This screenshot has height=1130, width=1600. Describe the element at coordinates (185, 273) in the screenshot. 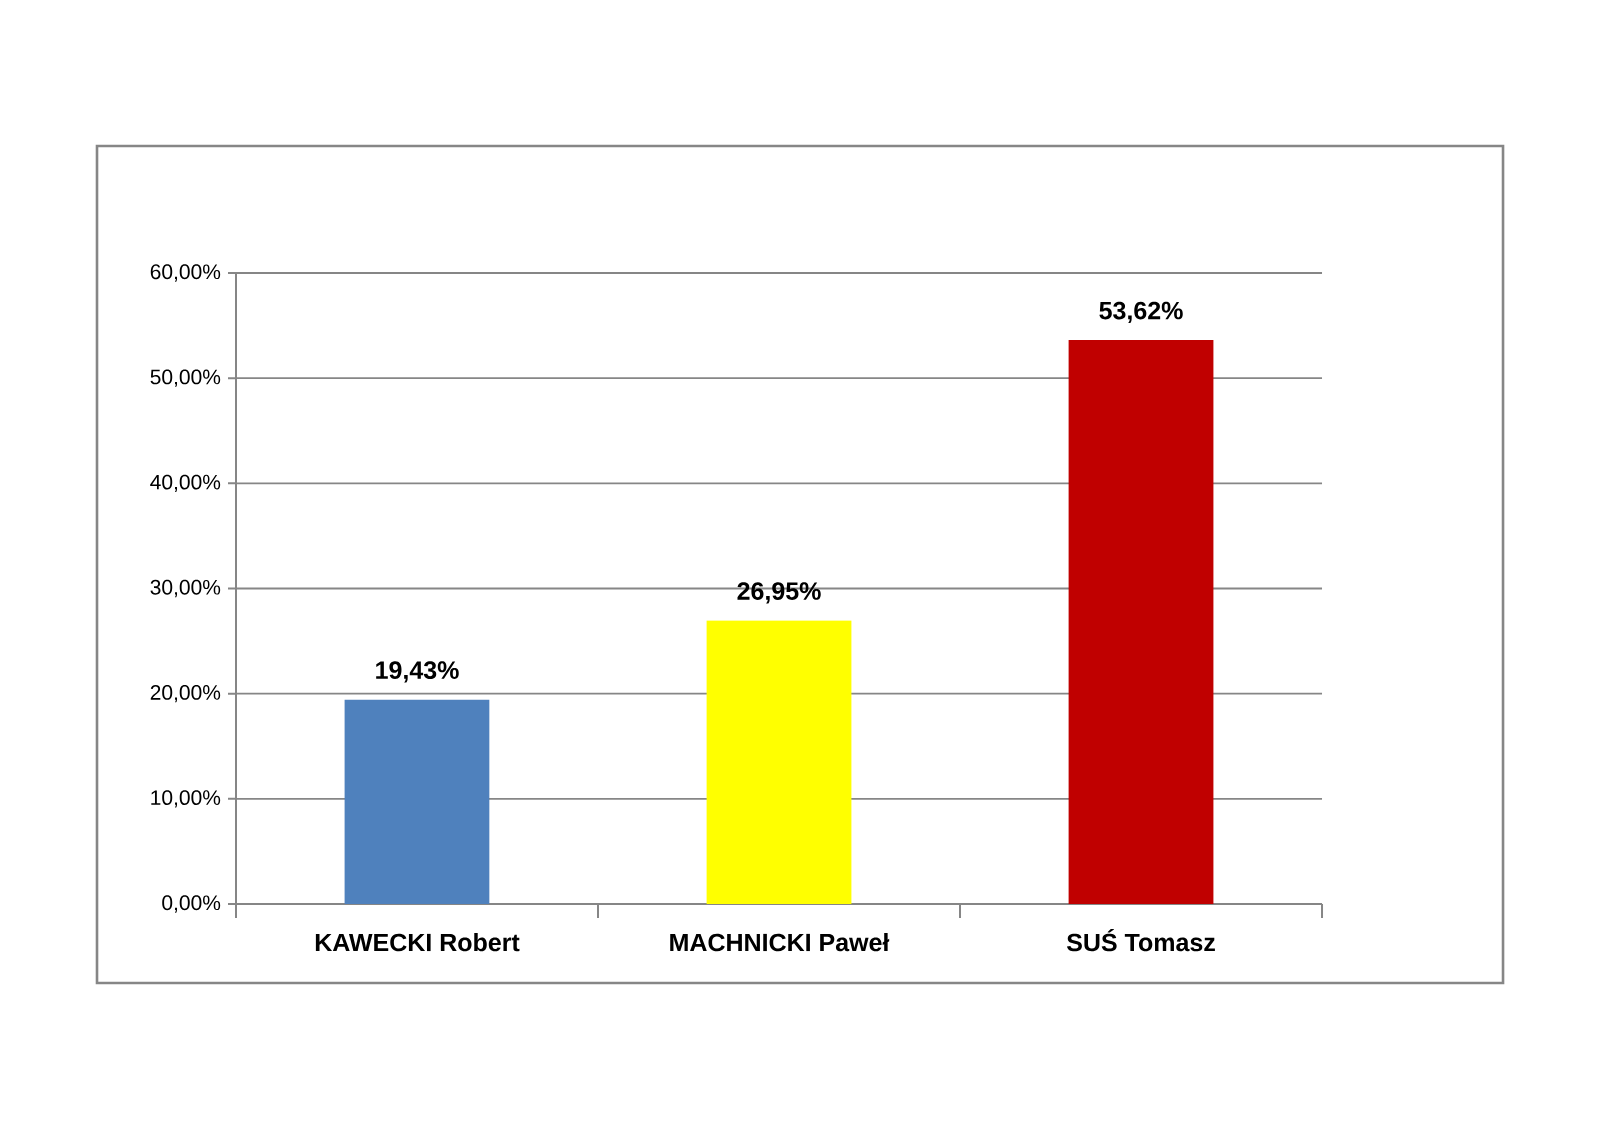

I see `y-tick-label: 60,00%` at that location.